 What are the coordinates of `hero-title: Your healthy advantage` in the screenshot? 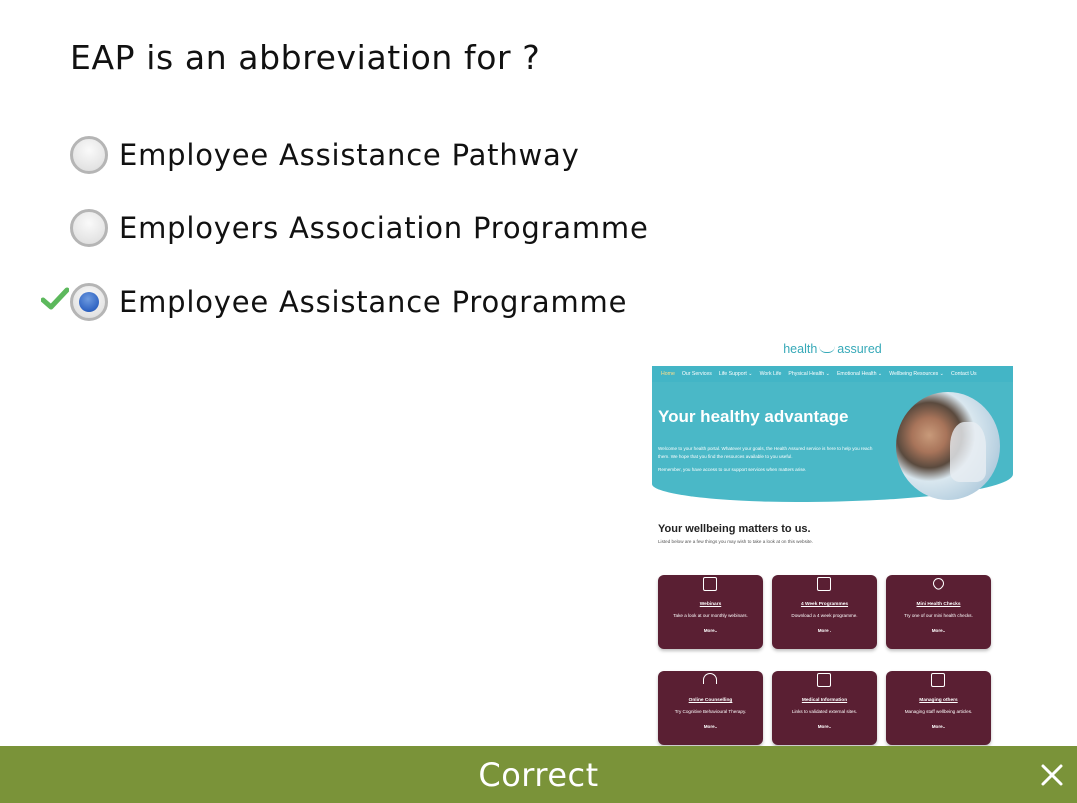 It's located at (753, 416).